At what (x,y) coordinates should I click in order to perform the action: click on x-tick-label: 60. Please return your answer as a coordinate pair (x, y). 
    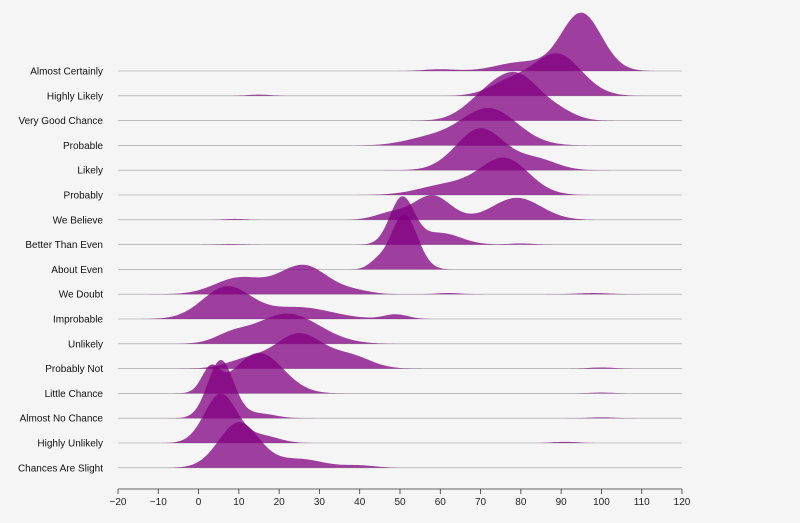
    Looking at the image, I should click on (441, 502).